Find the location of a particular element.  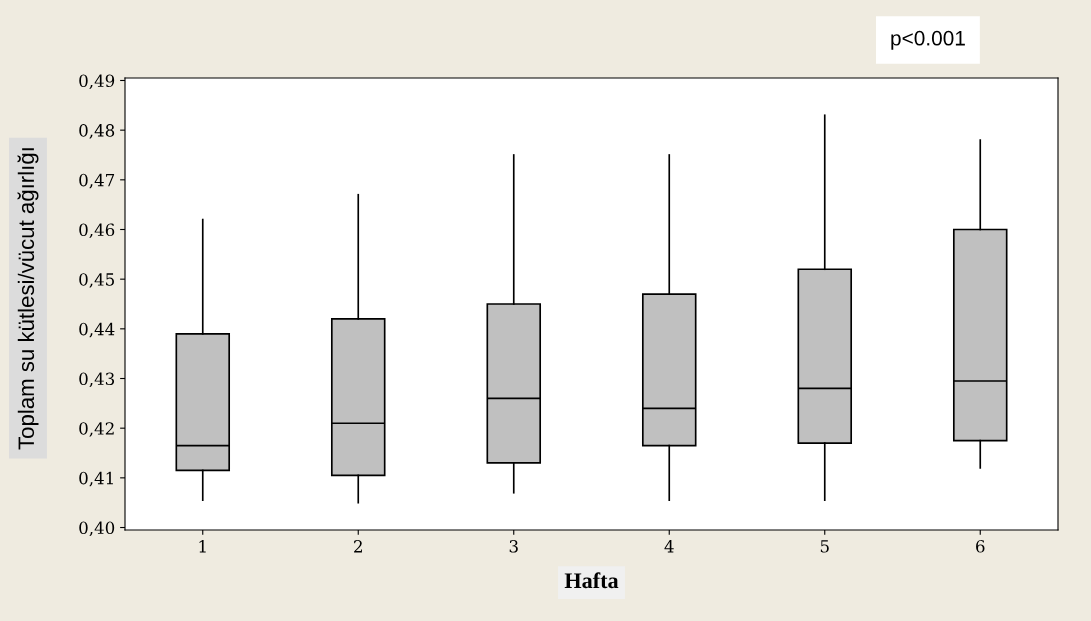

y-tick-label: 0,42 is located at coordinates (96, 429).